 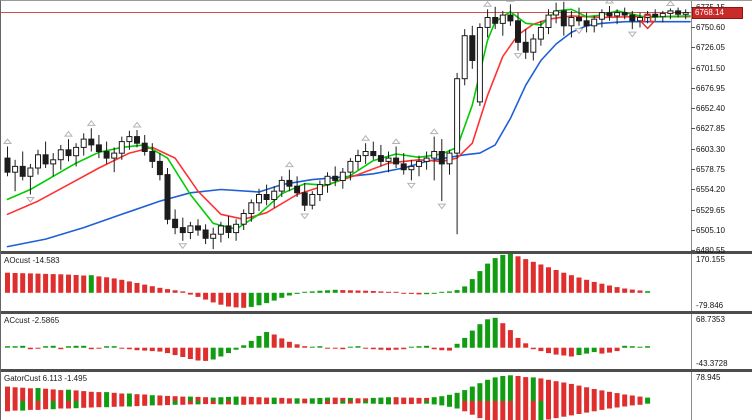 What do you see at coordinates (647, 22) in the screenshot?
I see `sell-signal-icon` at bounding box center [647, 22].